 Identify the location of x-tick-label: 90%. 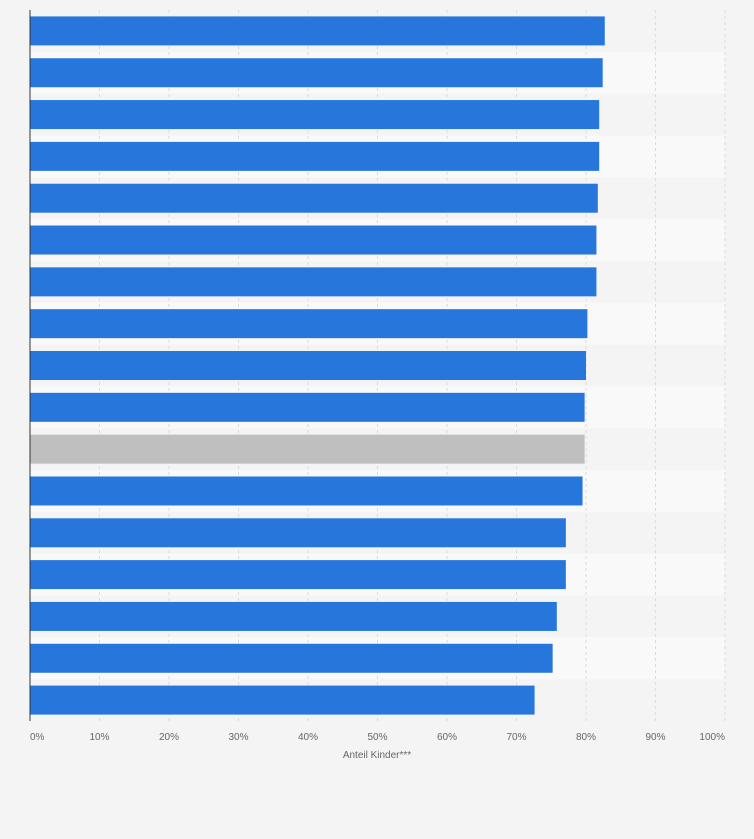
(655, 737).